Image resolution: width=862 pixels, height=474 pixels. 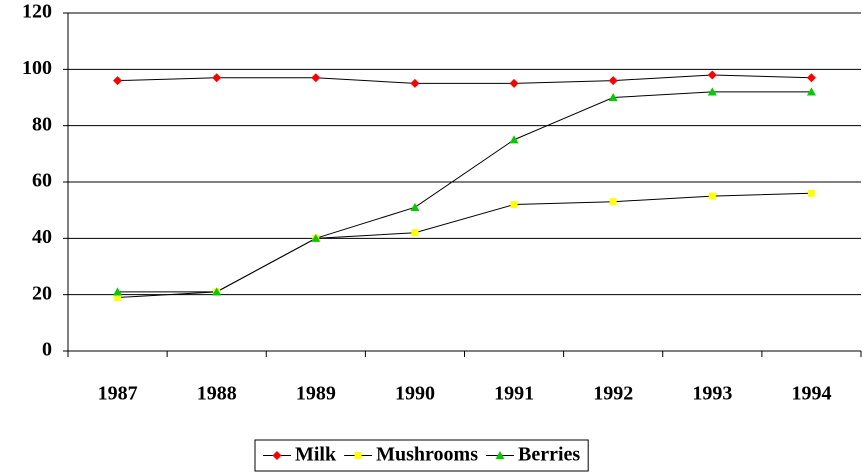 I want to click on x-tick-label: 1990, so click(x=415, y=394).